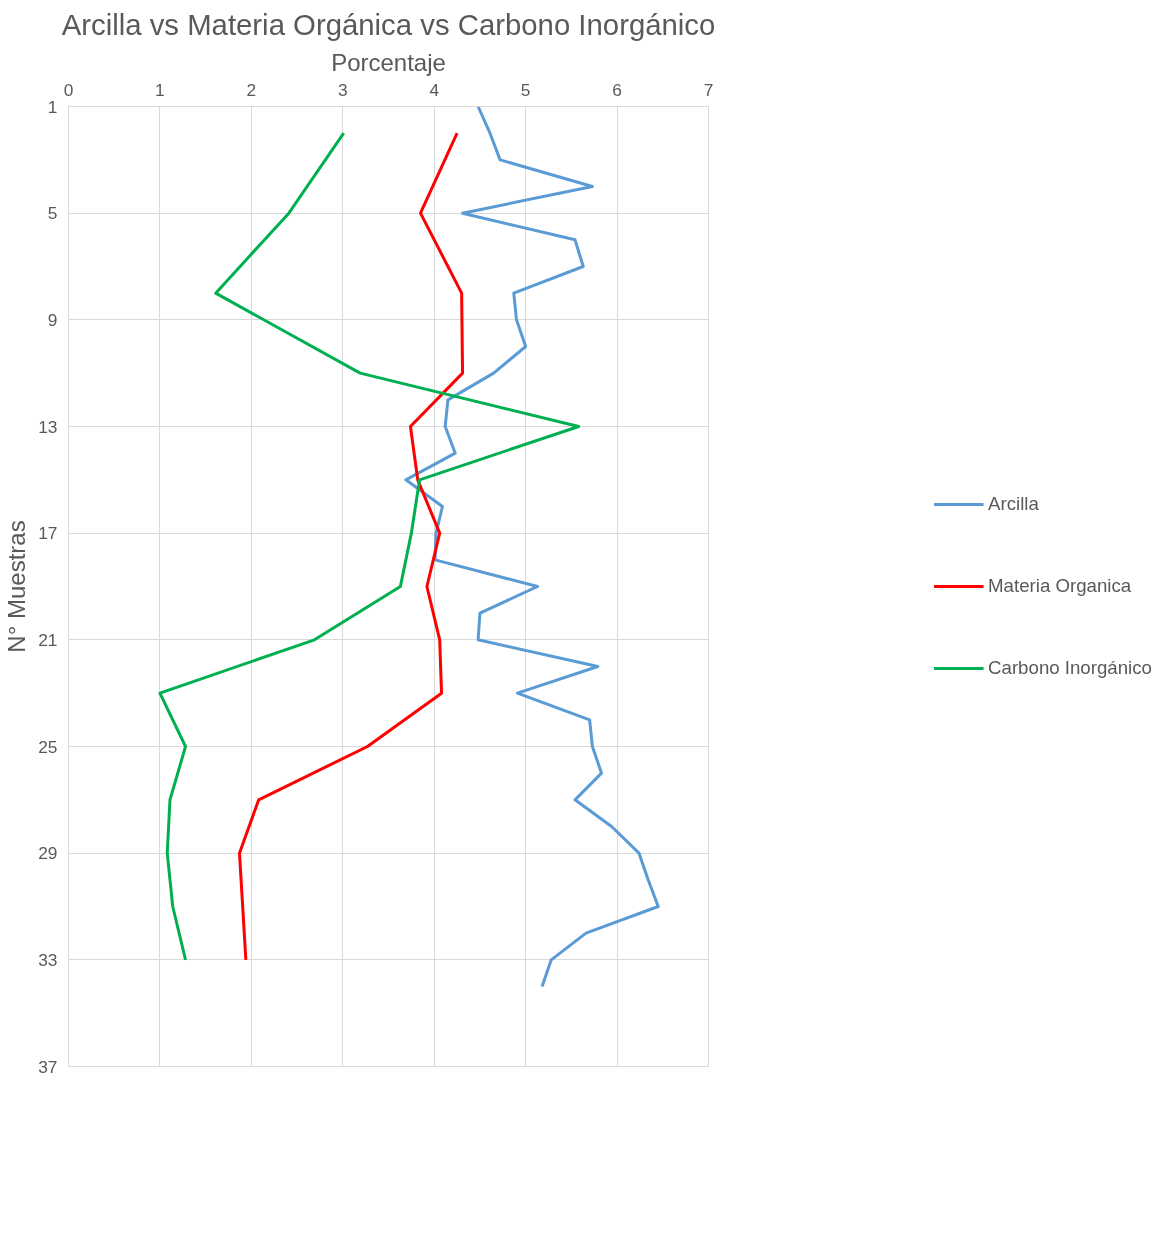 The height and width of the screenshot is (1255, 1169). I want to click on y-tick-label: 37, so click(48, 1066).